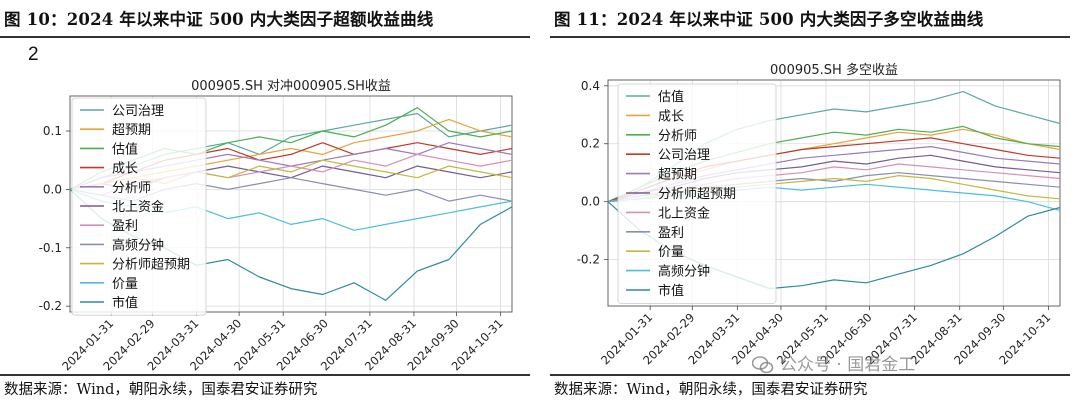 The width and height of the screenshot is (1080, 406). Describe the element at coordinates (265, 375) in the screenshot. I see `source-rule-left` at that location.